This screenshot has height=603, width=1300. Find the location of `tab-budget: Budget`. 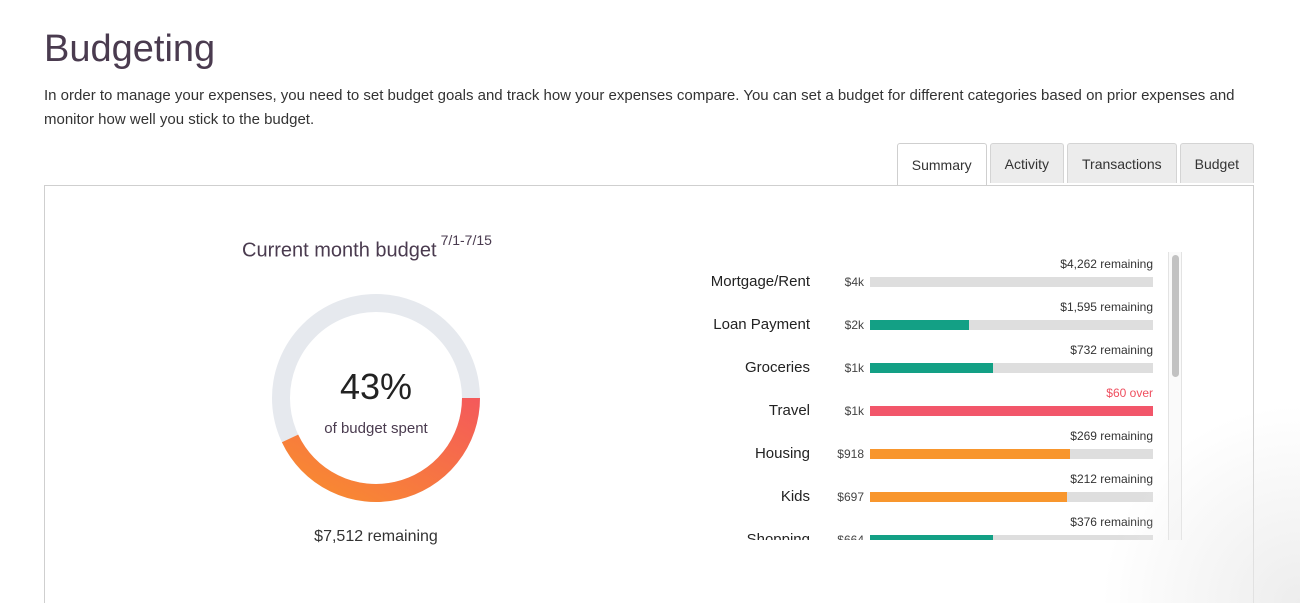

tab-budget: Budget is located at coordinates (1216, 163).